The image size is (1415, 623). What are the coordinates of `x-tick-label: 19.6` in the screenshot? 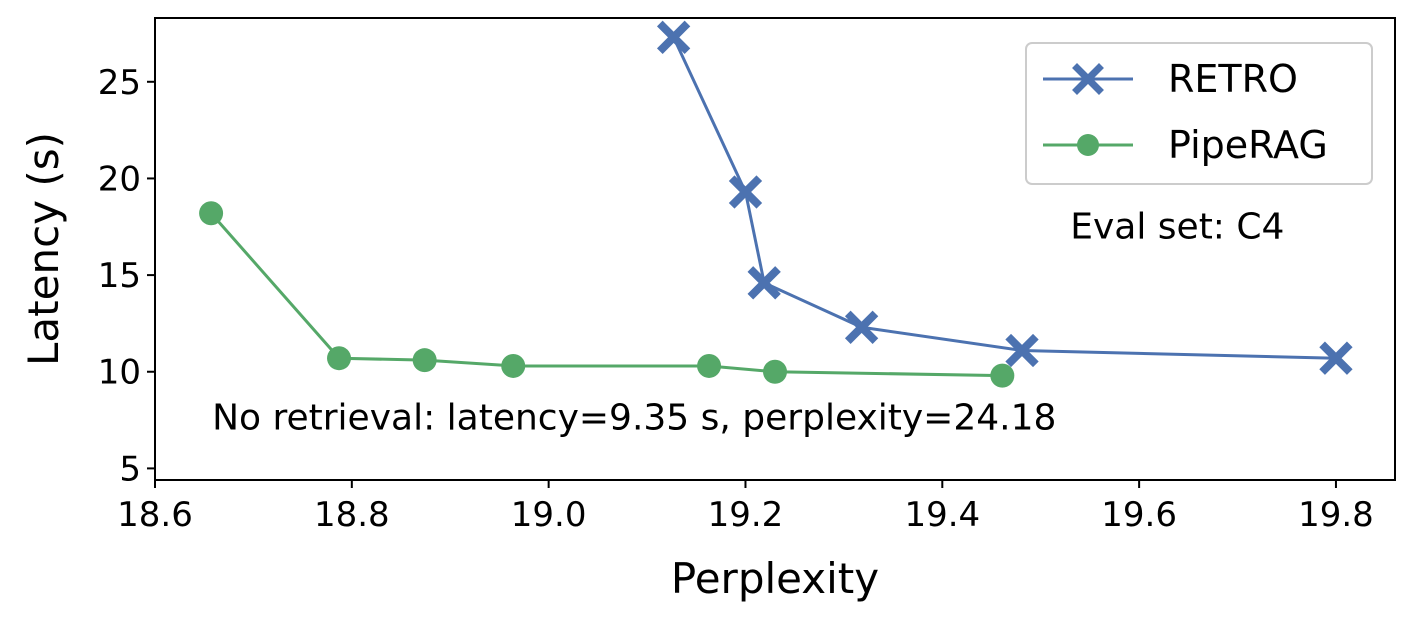 It's located at (1139, 515).